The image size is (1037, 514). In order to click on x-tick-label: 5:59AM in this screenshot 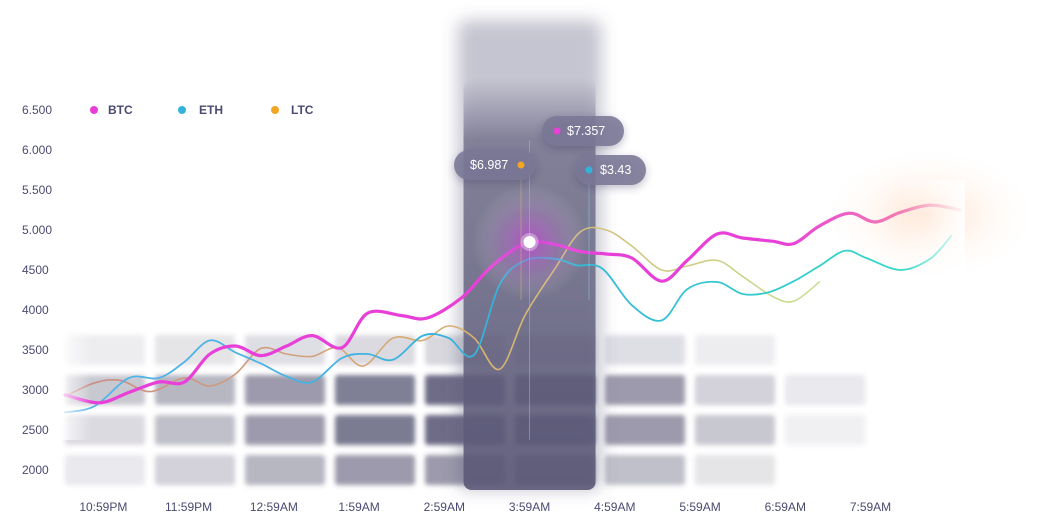, I will do `click(699, 507)`.